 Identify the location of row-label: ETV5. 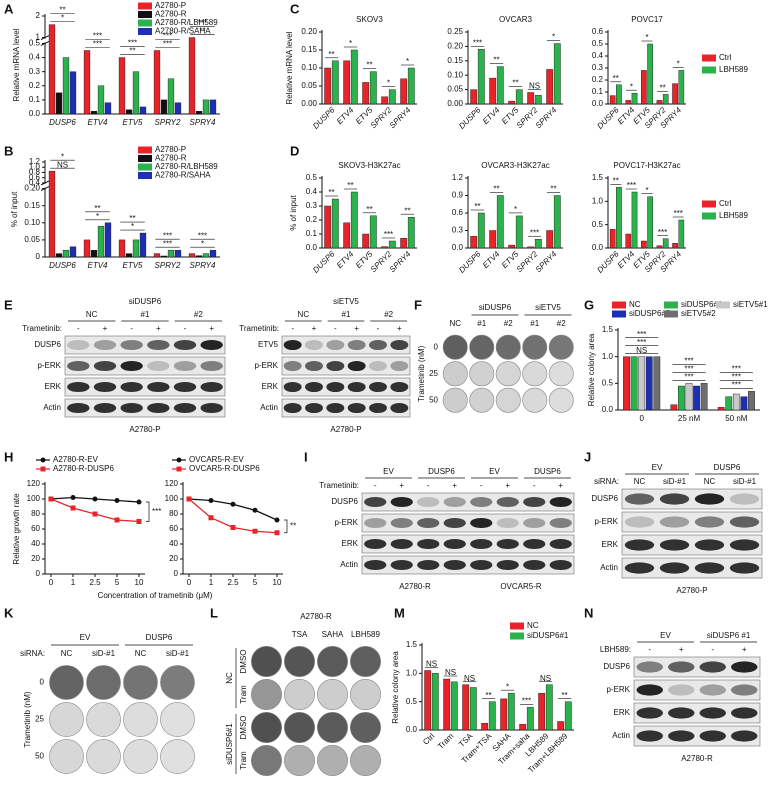
(268, 344).